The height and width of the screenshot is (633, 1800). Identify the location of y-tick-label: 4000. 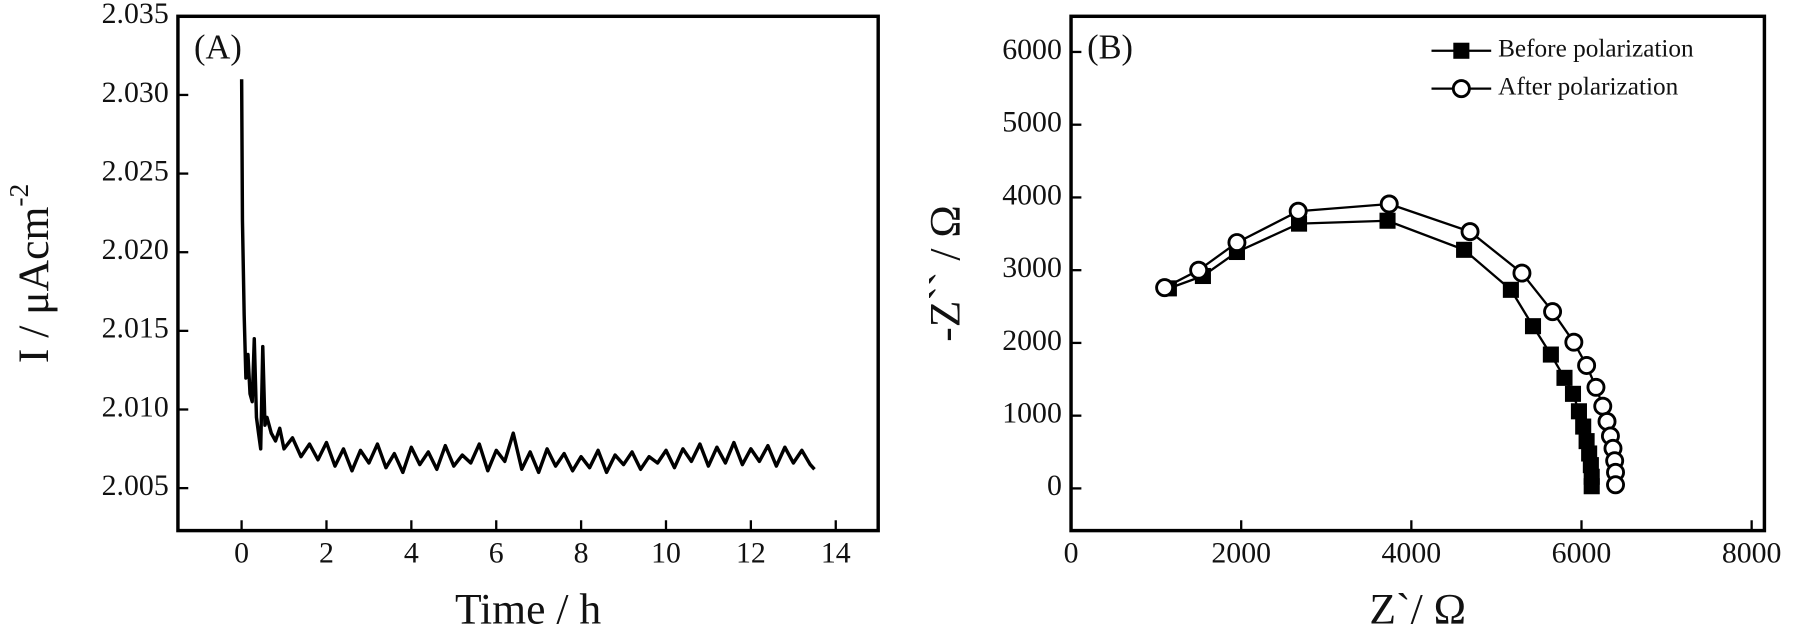
(1032, 194).